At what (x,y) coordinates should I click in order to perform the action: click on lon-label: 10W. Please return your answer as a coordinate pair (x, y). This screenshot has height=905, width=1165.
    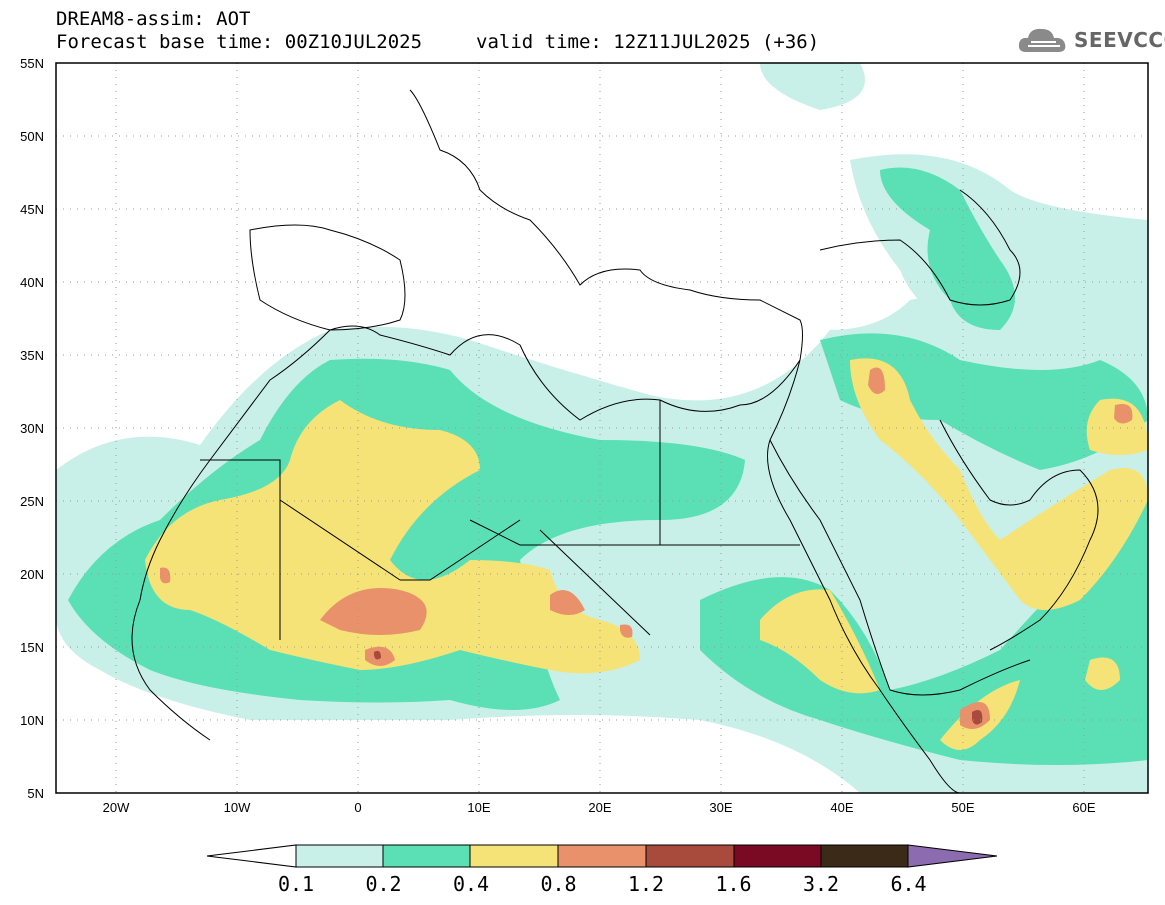
    Looking at the image, I should click on (237, 807).